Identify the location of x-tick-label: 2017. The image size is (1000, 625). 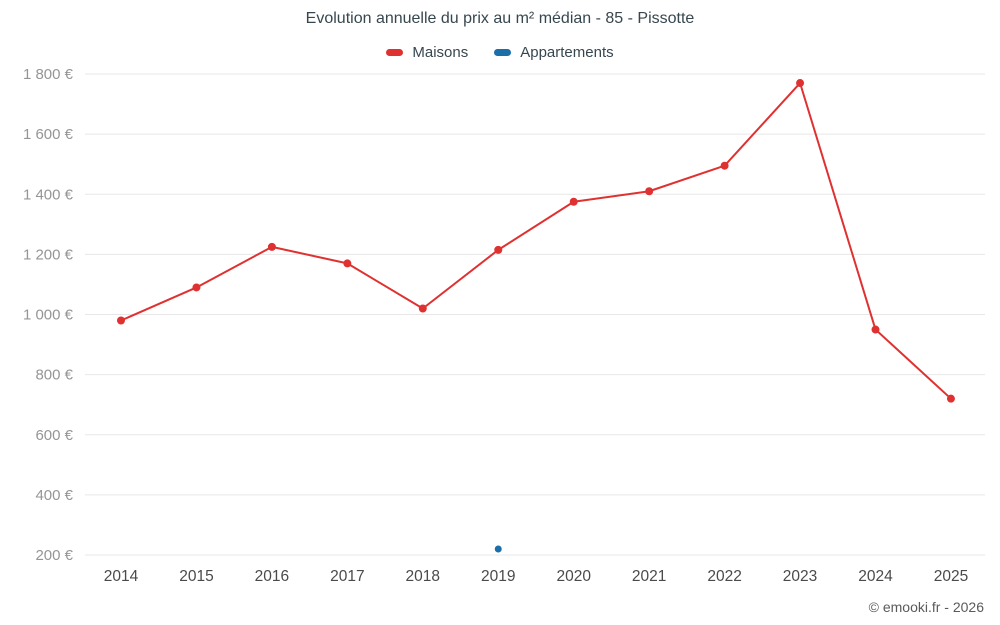
(347, 576).